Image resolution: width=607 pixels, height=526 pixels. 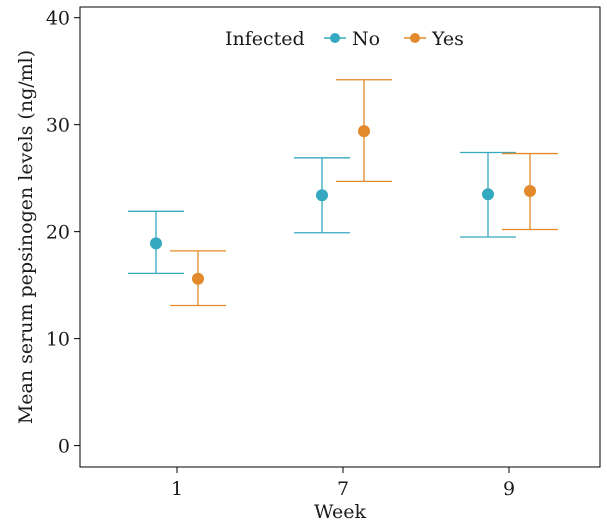 What do you see at coordinates (366, 39) in the screenshot?
I see `legend-label-no: No` at bounding box center [366, 39].